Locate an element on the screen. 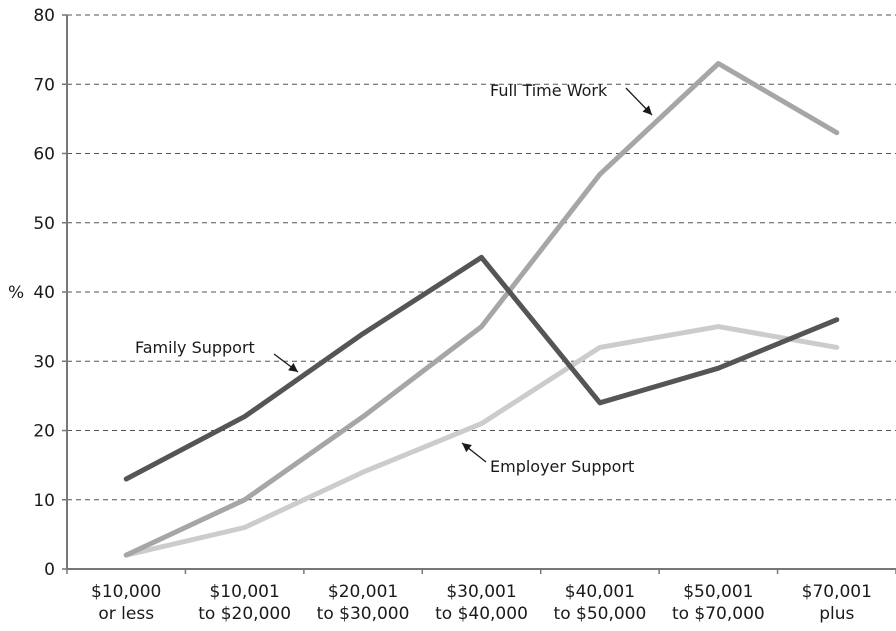  x-tick-label: $20,001 to $30,000 is located at coordinates (363, 603).